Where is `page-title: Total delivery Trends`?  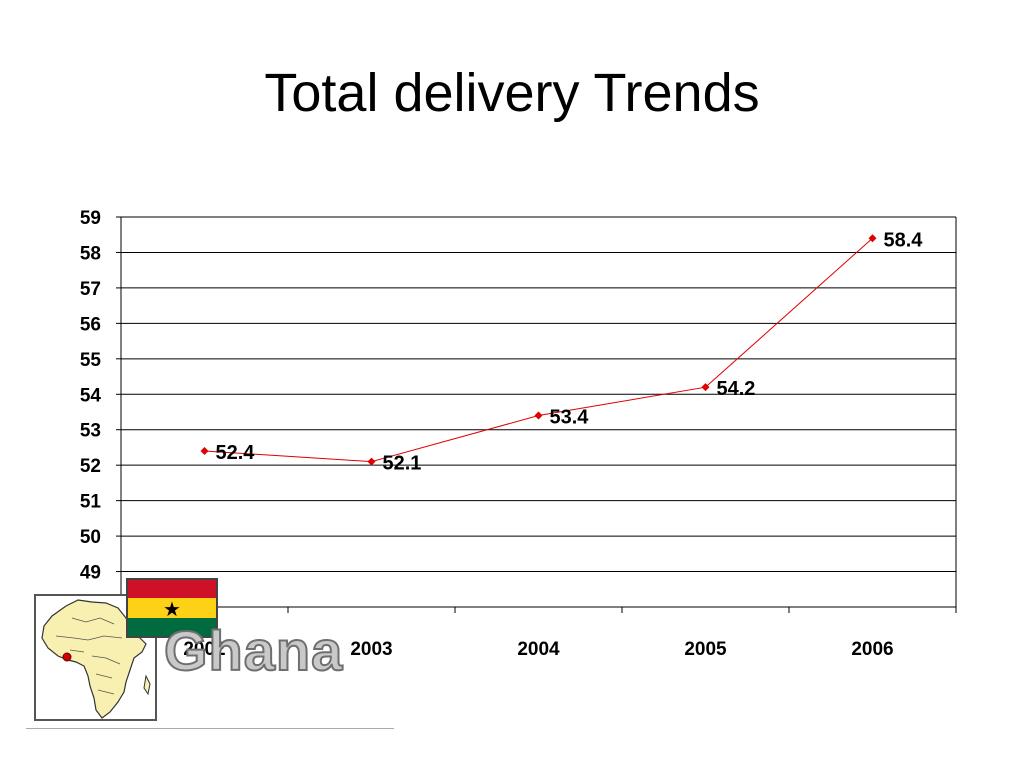
page-title: Total delivery Trends is located at coordinates (512, 93).